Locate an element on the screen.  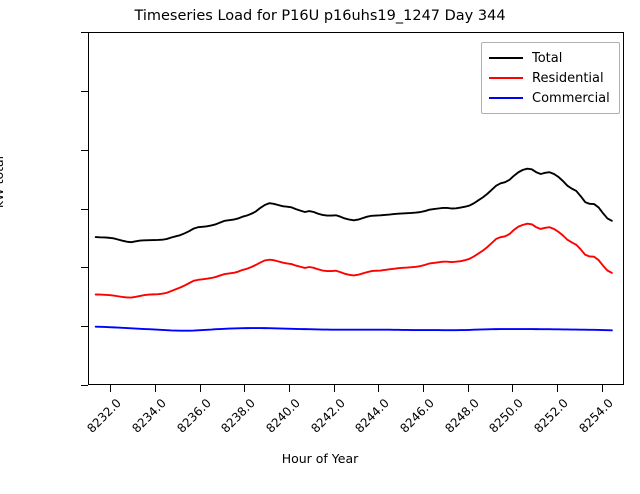
legend-label: Total is located at coordinates (547, 58).